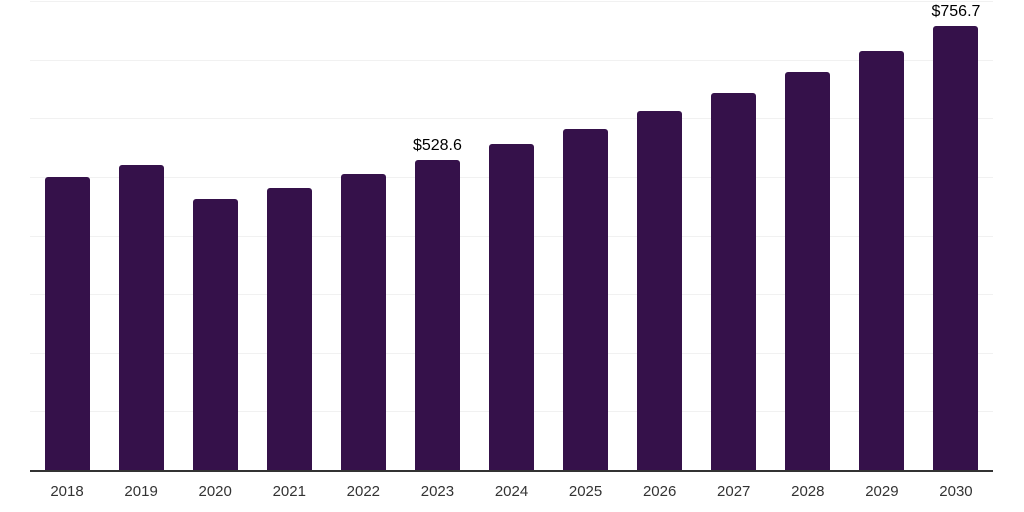 Image resolution: width=1024 pixels, height=512 pixels. I want to click on bar-value-label-2030: $756.7, so click(956, 12).